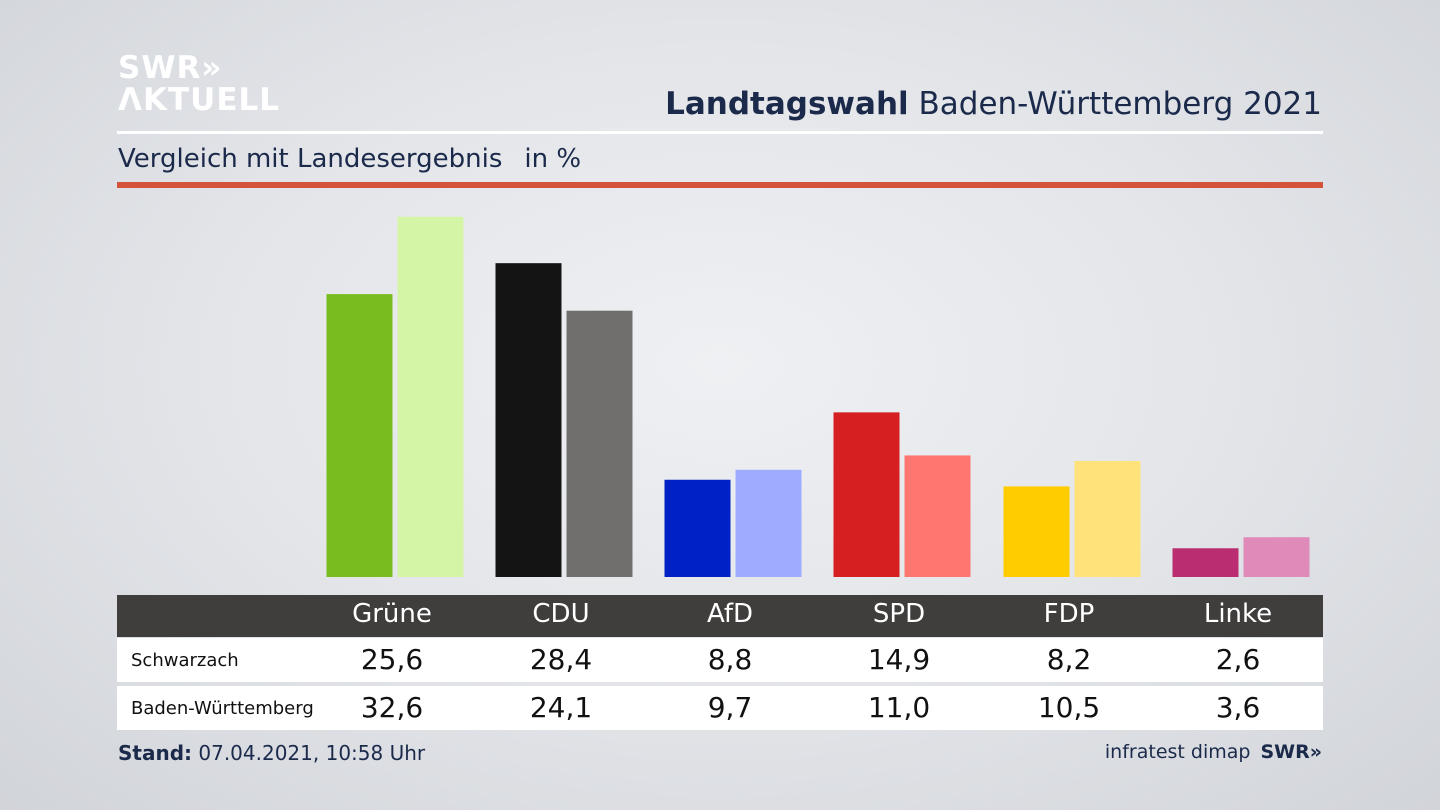 This screenshot has width=1440, height=810. What do you see at coordinates (1036, 531) in the screenshot?
I see `bar-fdp-schwarzach` at bounding box center [1036, 531].